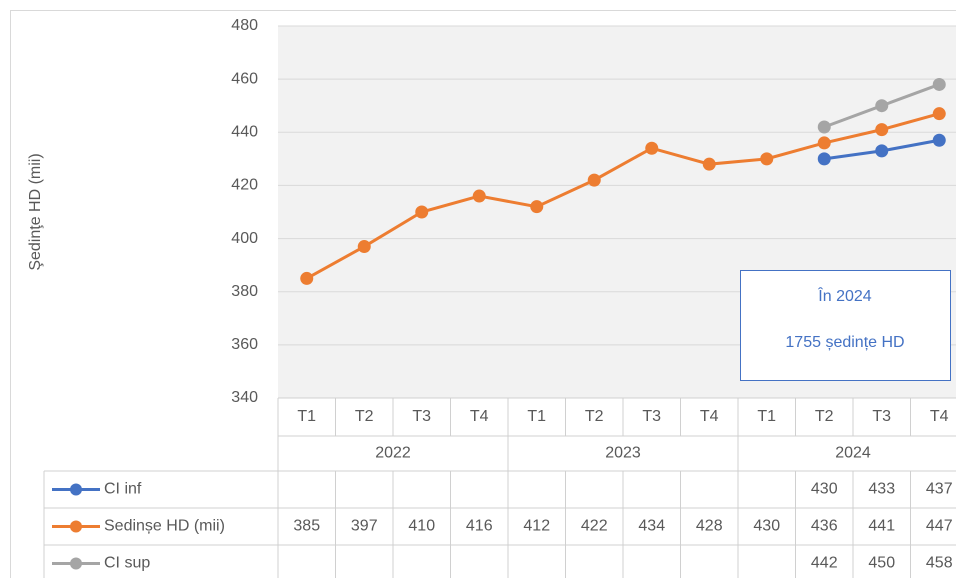 Image resolution: width=956 pixels, height=578 pixels. I want to click on table-value: 437, so click(939, 489).